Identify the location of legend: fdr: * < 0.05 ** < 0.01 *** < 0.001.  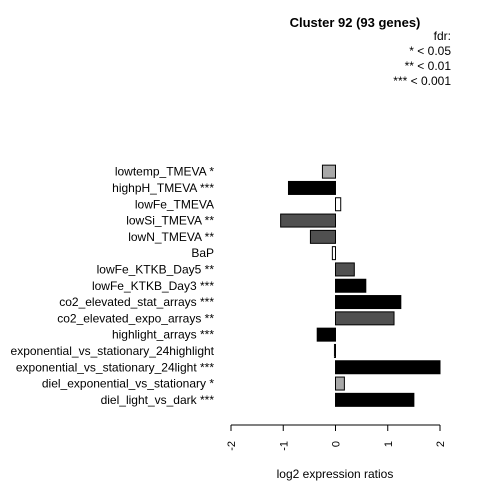
(422, 58).